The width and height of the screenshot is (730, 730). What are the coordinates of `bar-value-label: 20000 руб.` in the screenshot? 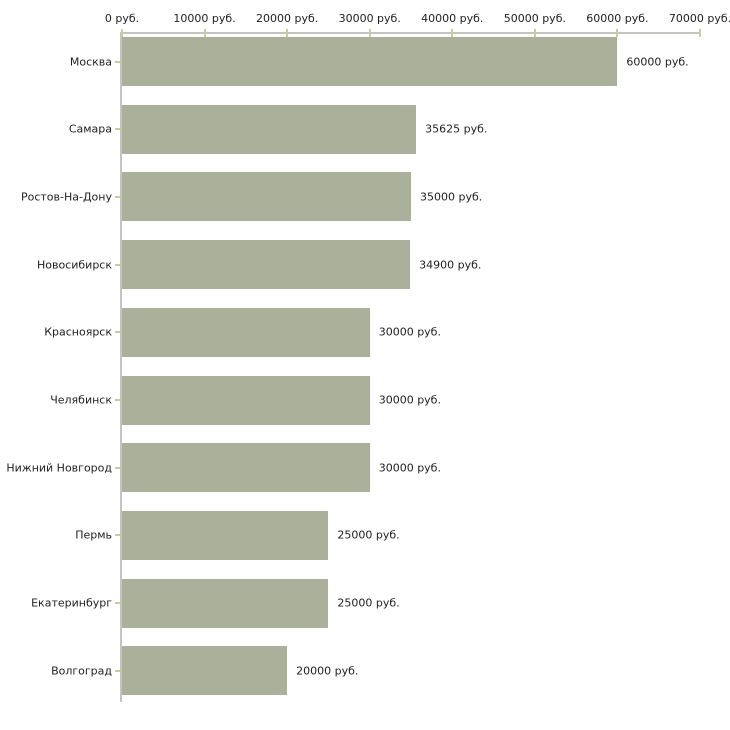 It's located at (327, 671).